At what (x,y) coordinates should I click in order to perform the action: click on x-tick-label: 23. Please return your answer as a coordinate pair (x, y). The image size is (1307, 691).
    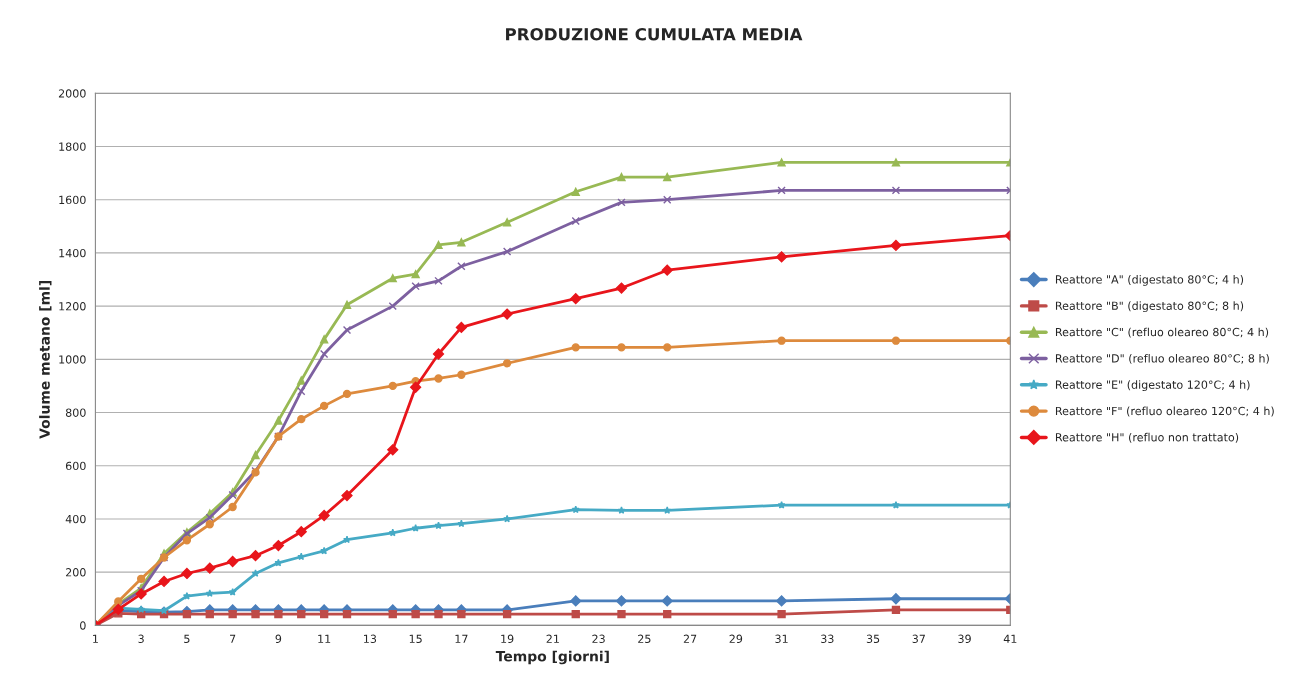
    Looking at the image, I should click on (598, 638).